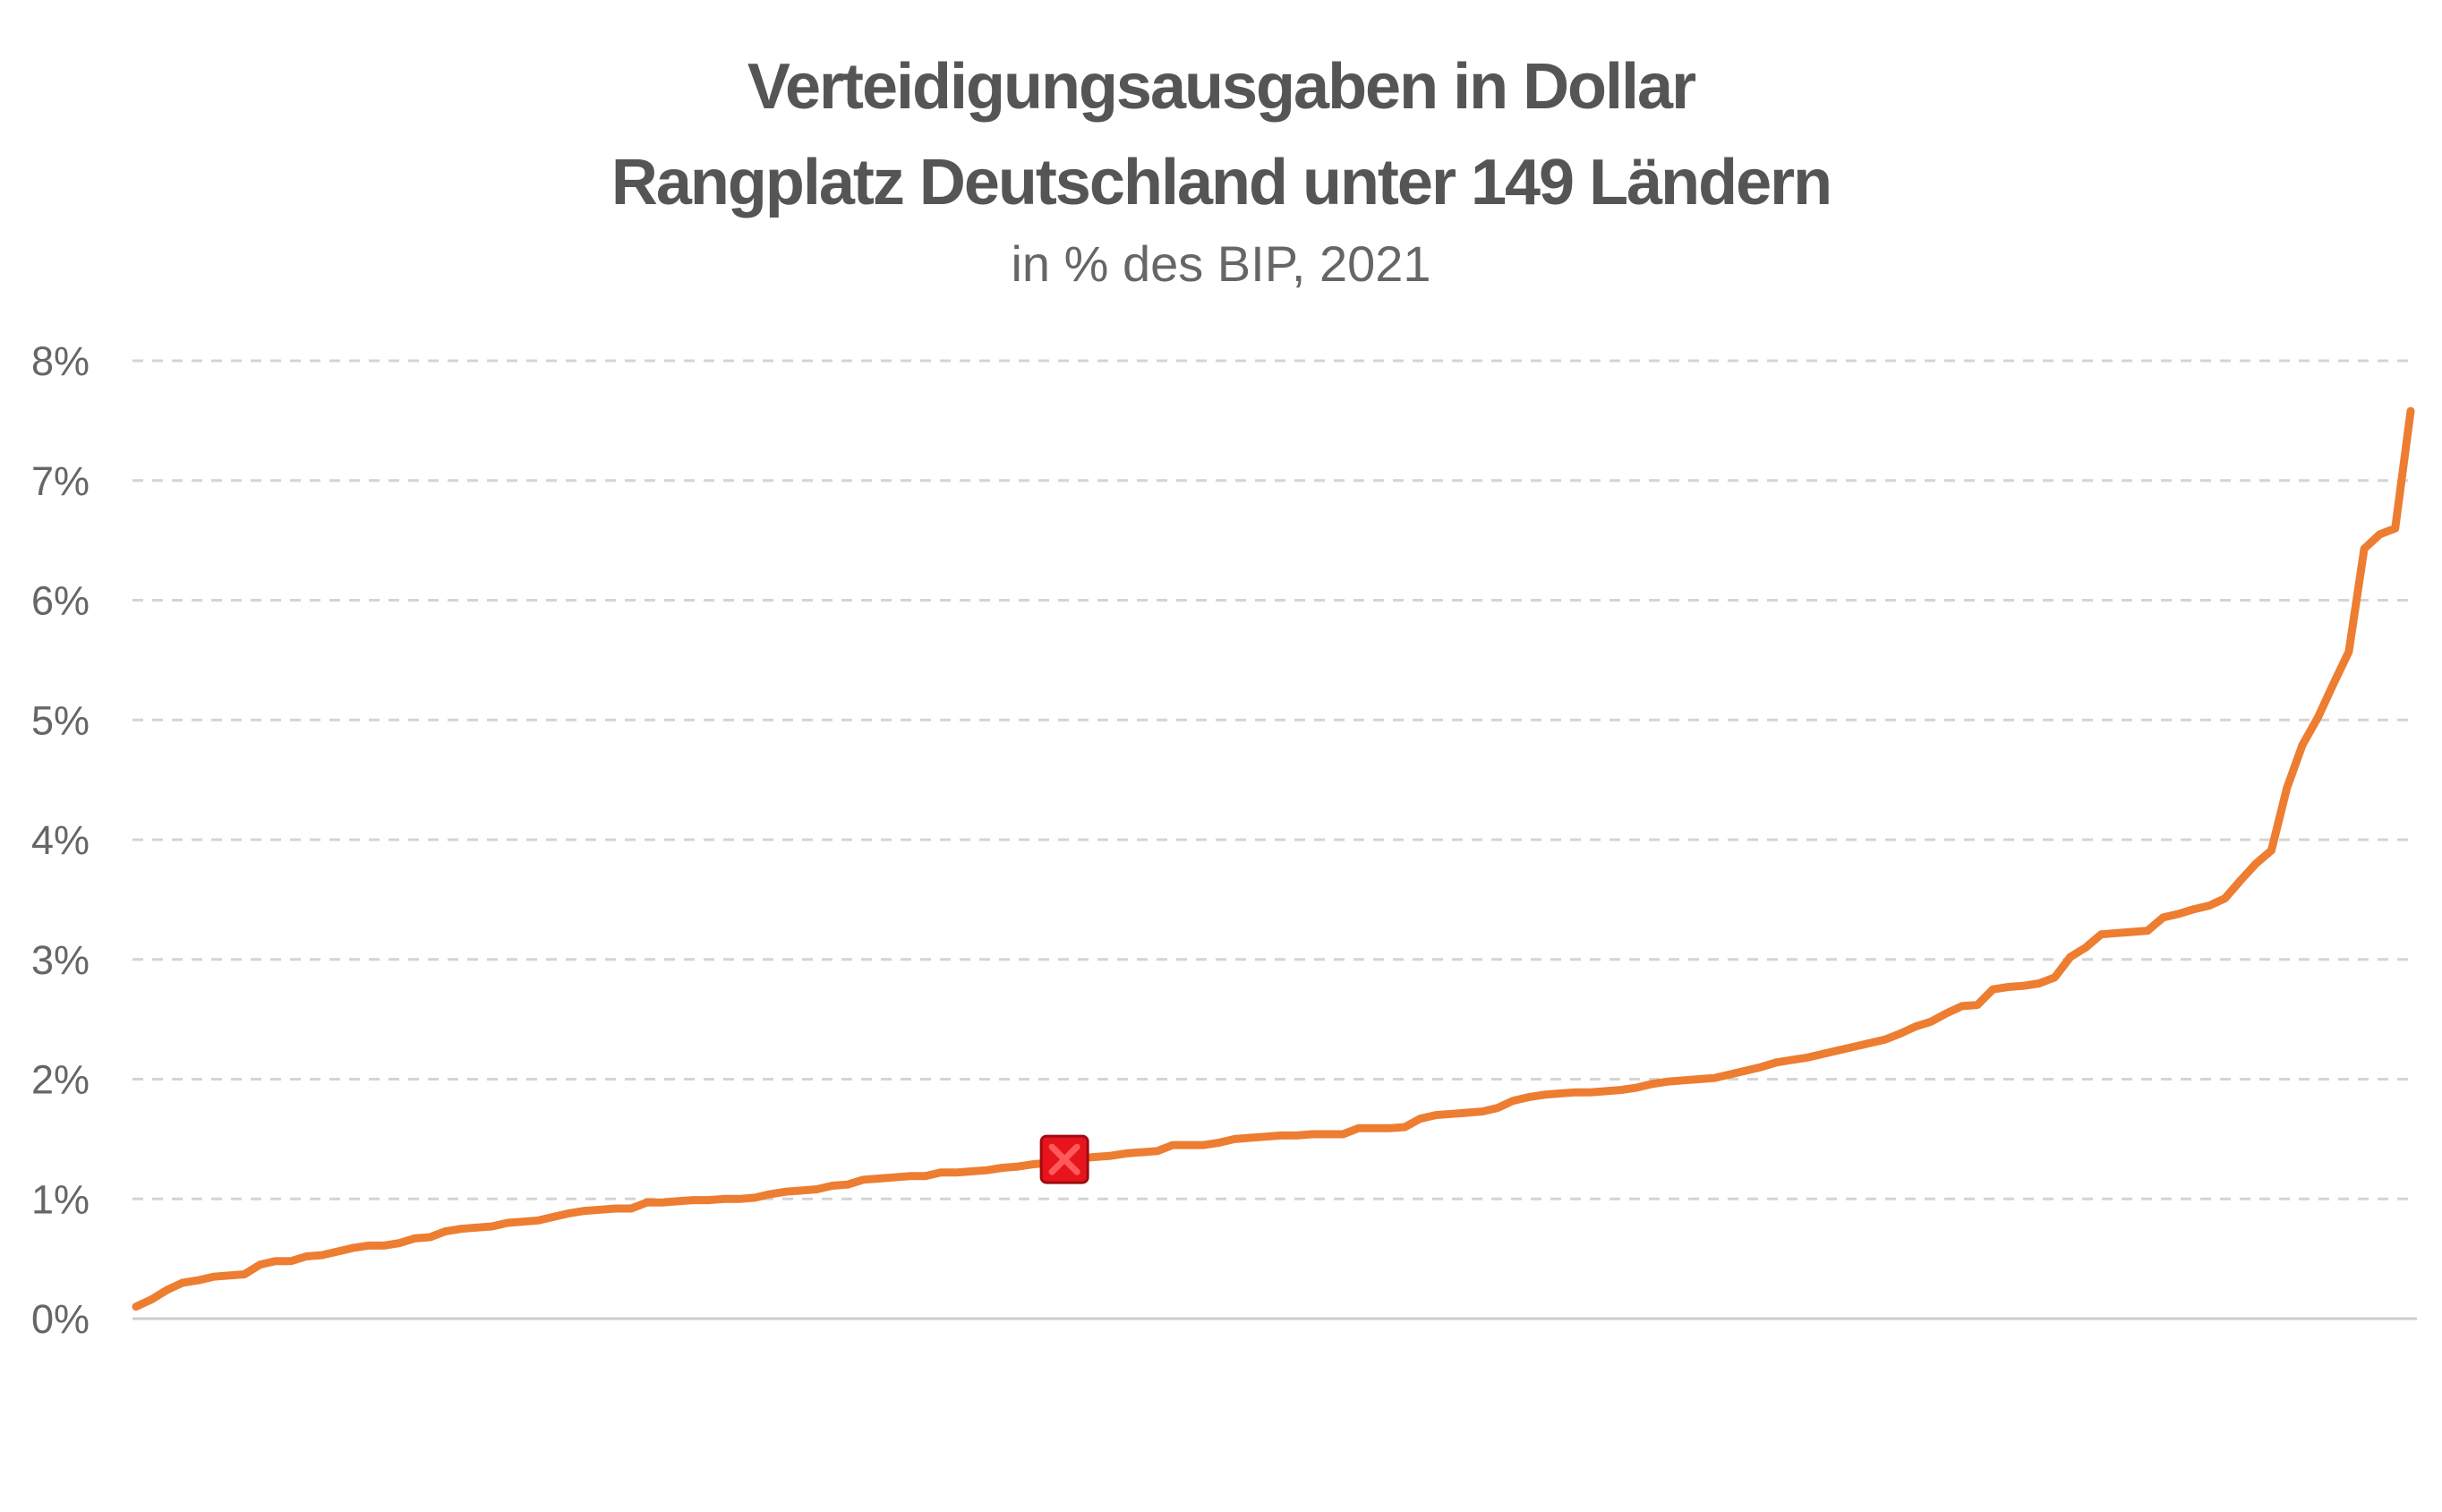  I want to click on y-tick-label: 4%, so click(60, 840).